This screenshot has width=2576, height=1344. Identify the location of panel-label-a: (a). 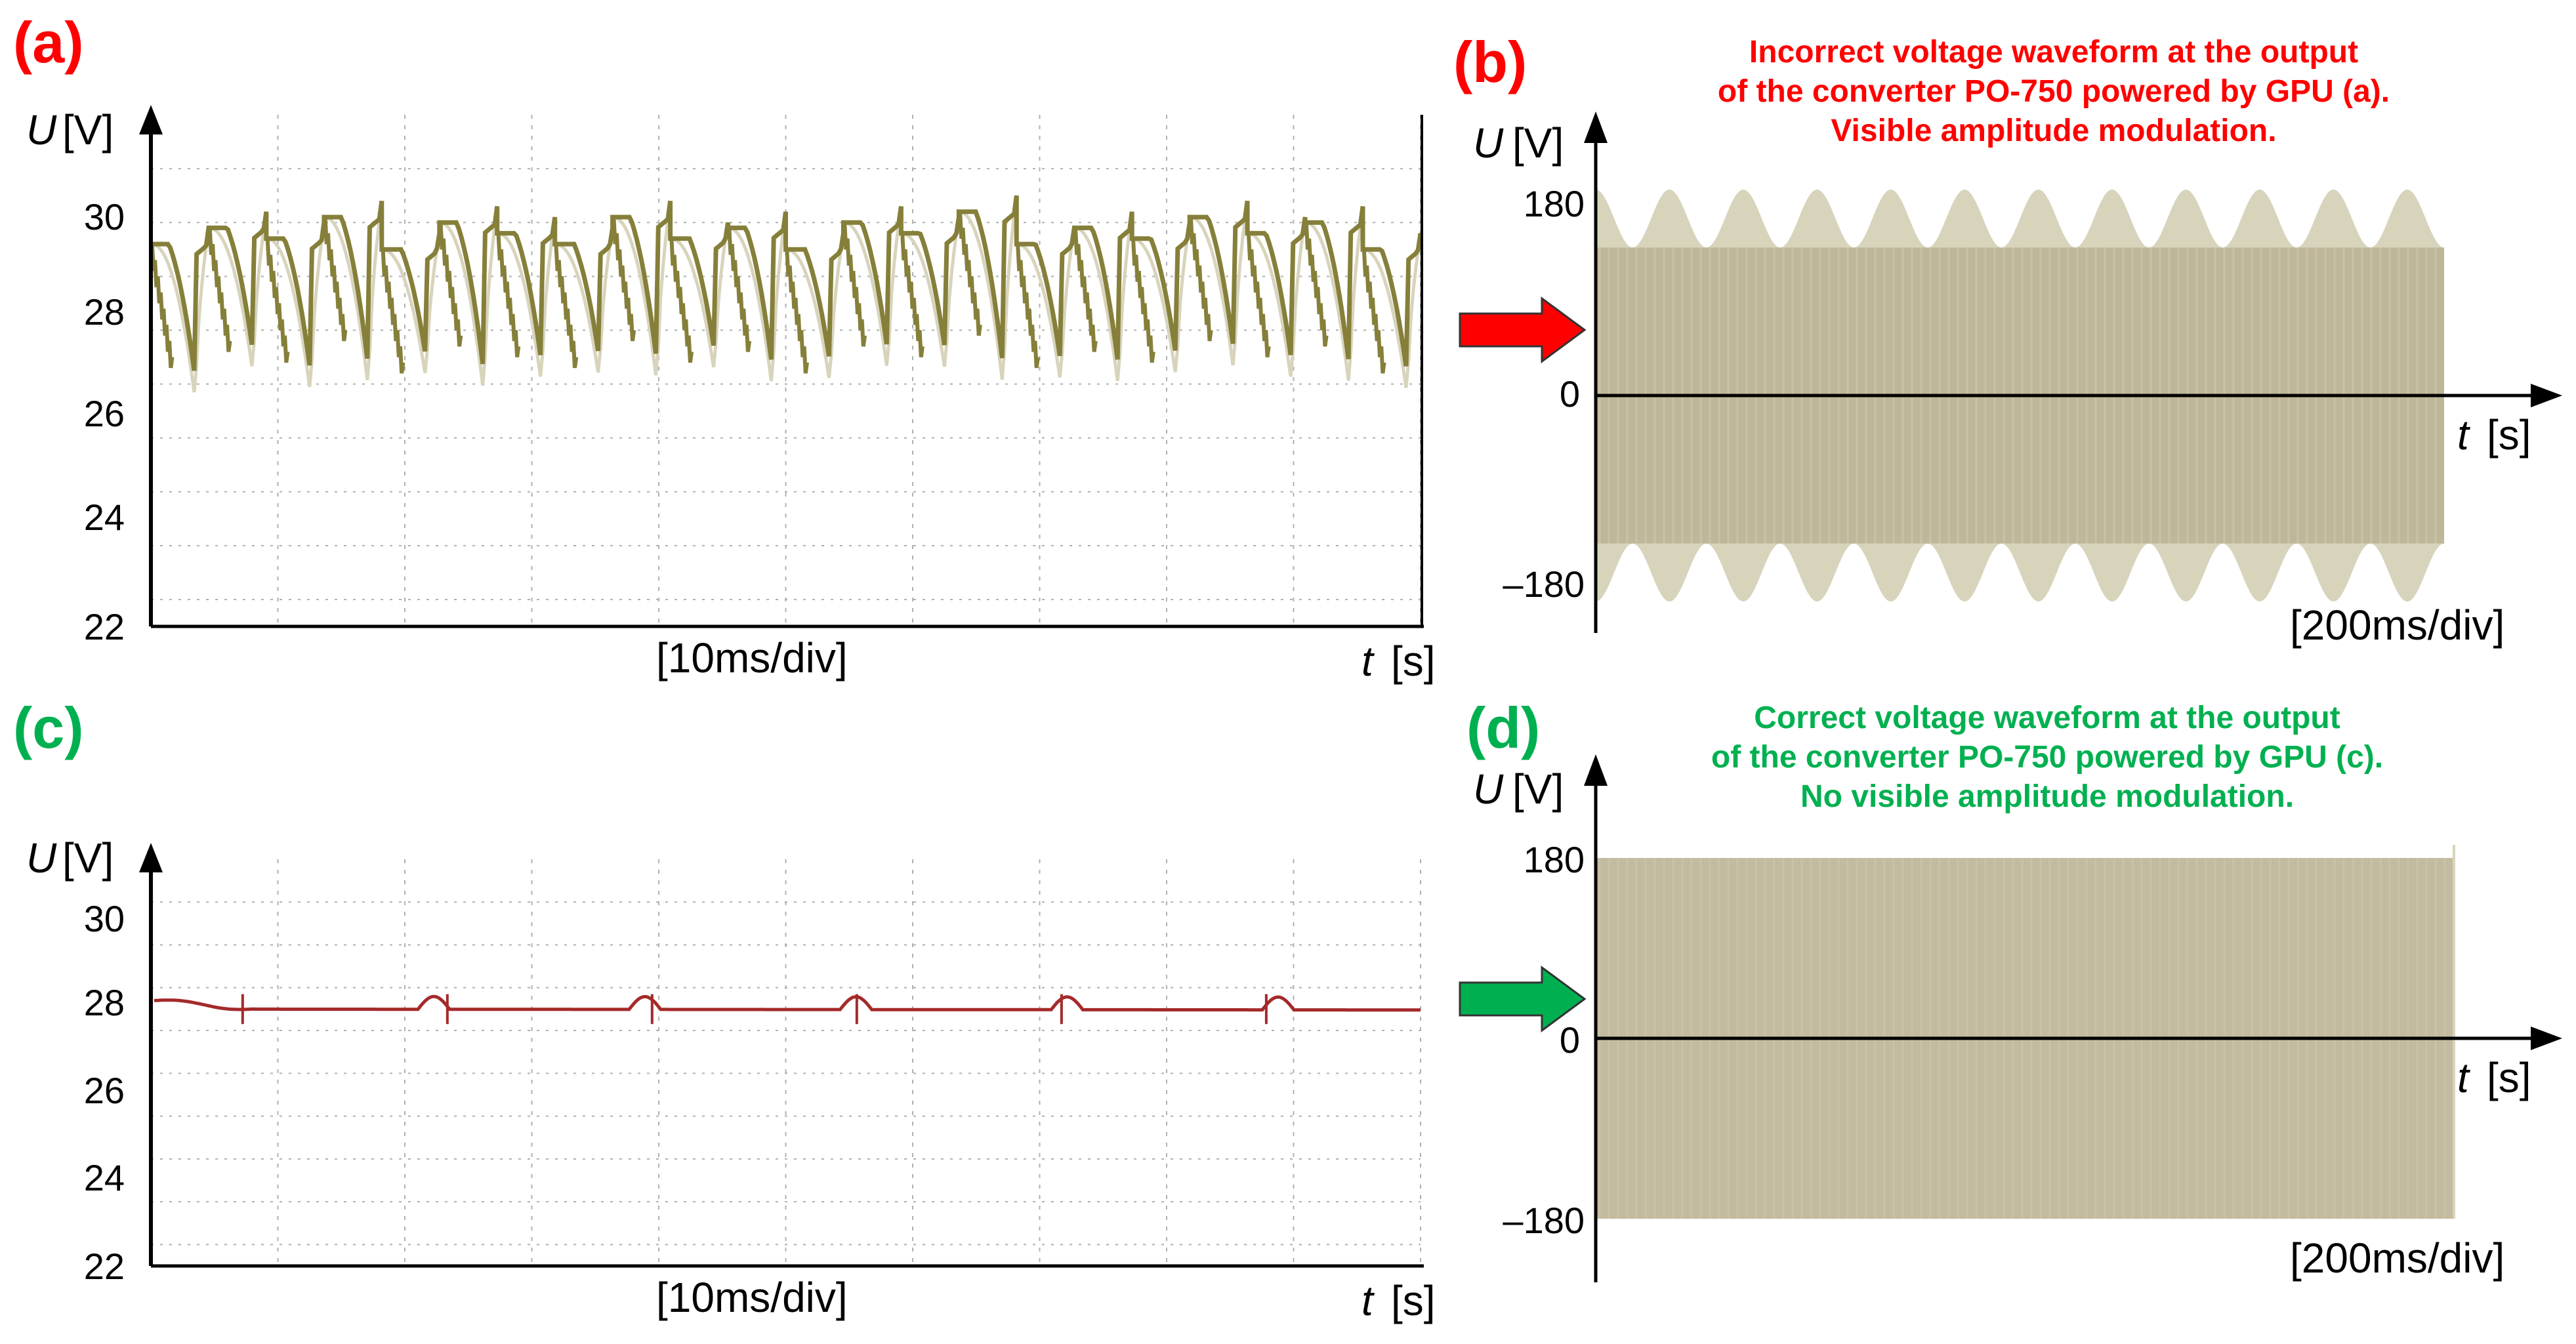
(49, 42).